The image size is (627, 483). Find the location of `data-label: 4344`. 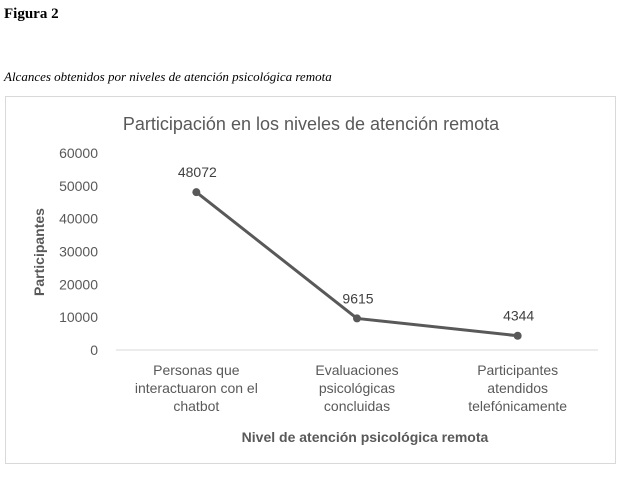

data-label: 4344 is located at coordinates (518, 316).